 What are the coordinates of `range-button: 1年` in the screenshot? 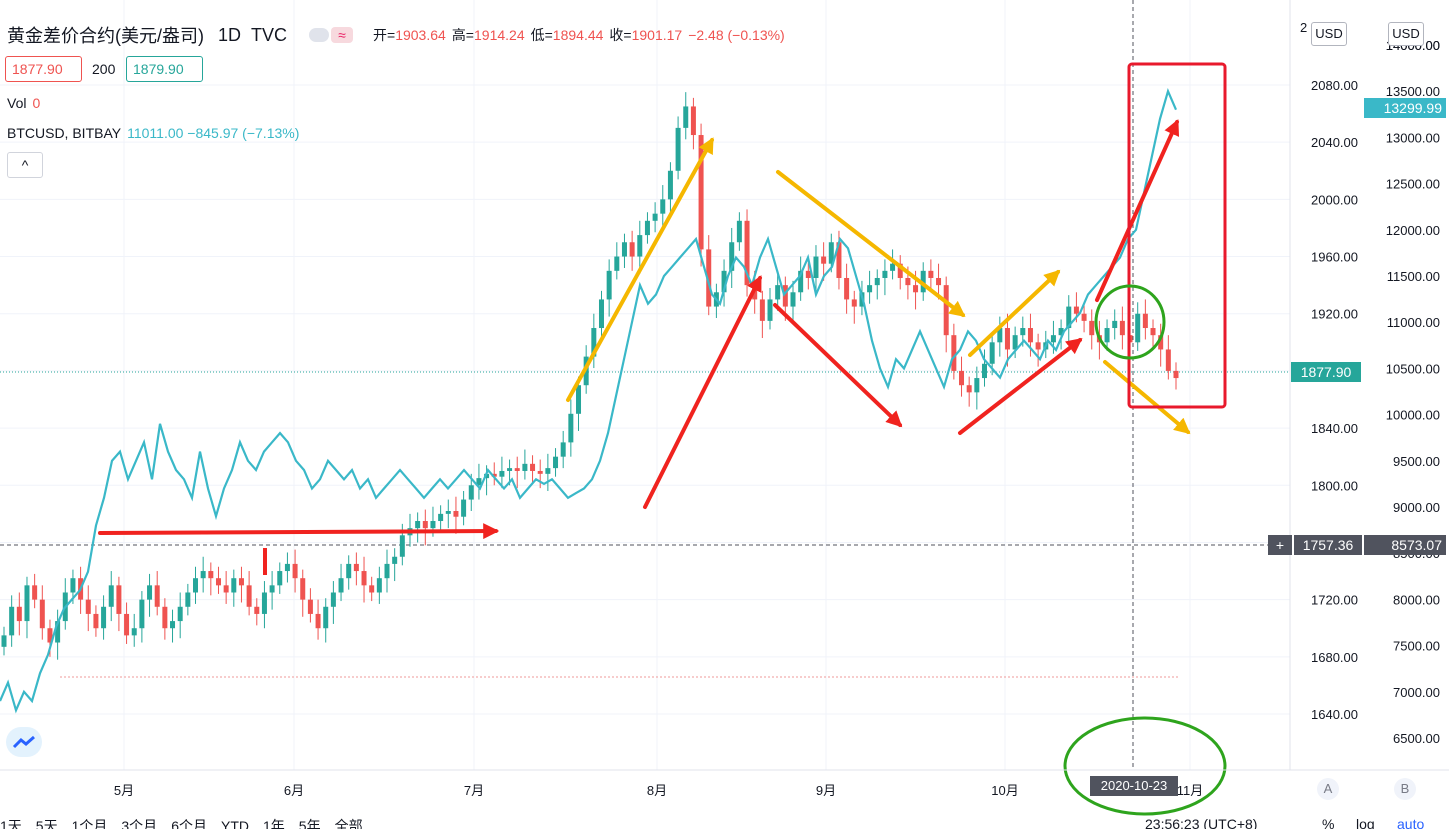 It's located at (273, 823).